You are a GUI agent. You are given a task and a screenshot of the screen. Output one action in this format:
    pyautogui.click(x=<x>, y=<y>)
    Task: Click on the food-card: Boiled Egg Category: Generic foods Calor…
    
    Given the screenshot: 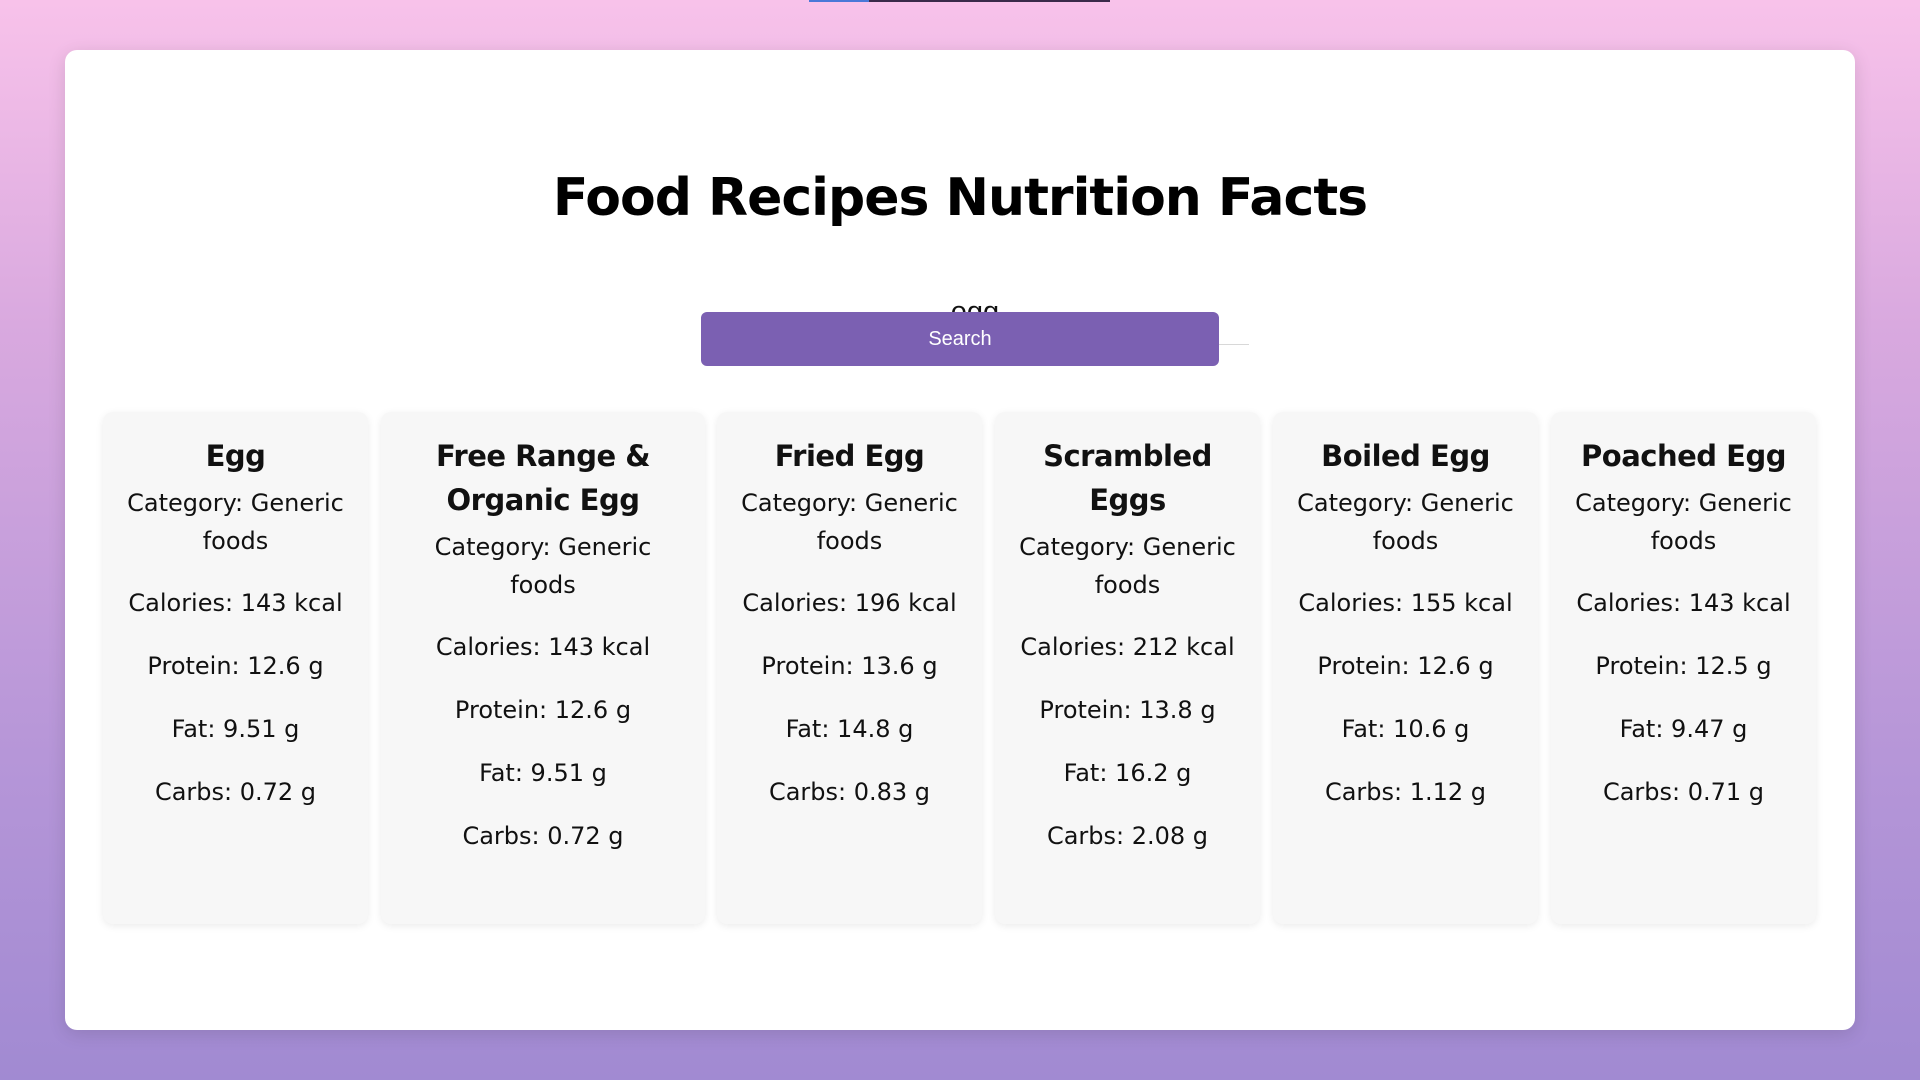 What is the action you would take?
    pyautogui.click(x=1405, y=668)
    